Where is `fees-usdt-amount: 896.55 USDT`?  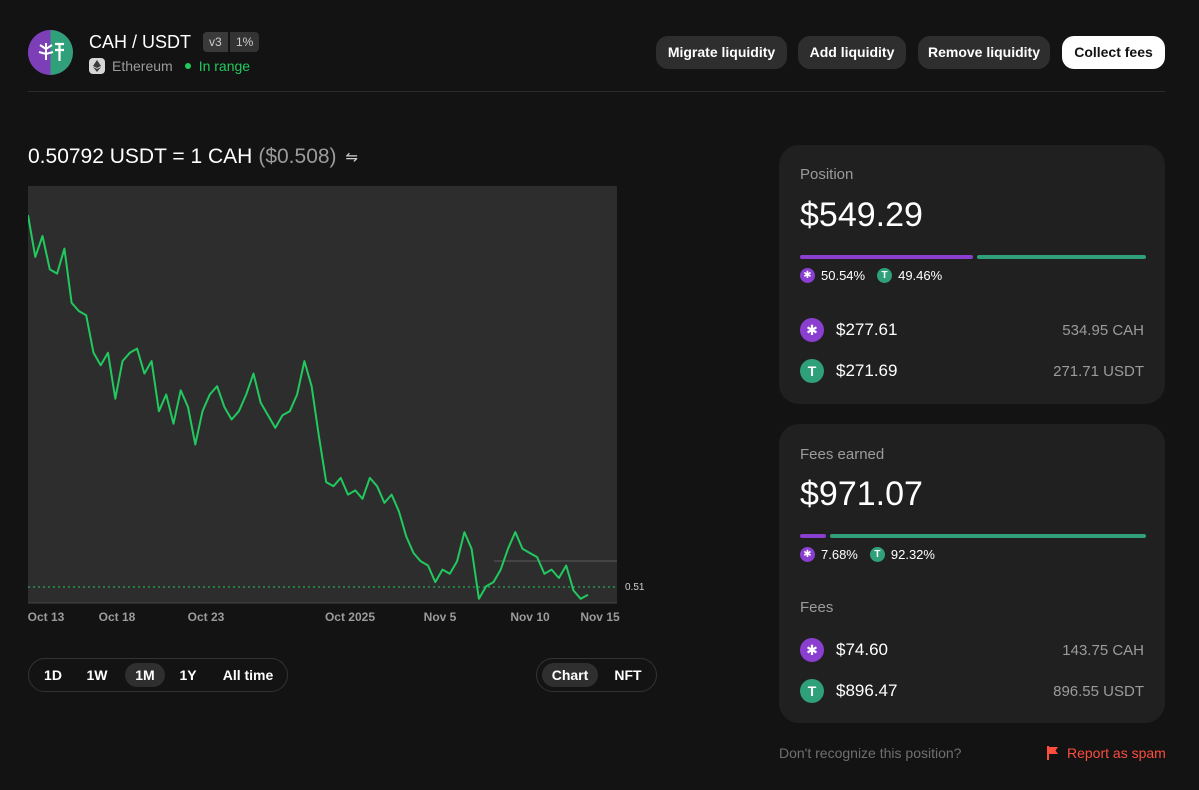 fees-usdt-amount: 896.55 USDT is located at coordinates (1098, 691).